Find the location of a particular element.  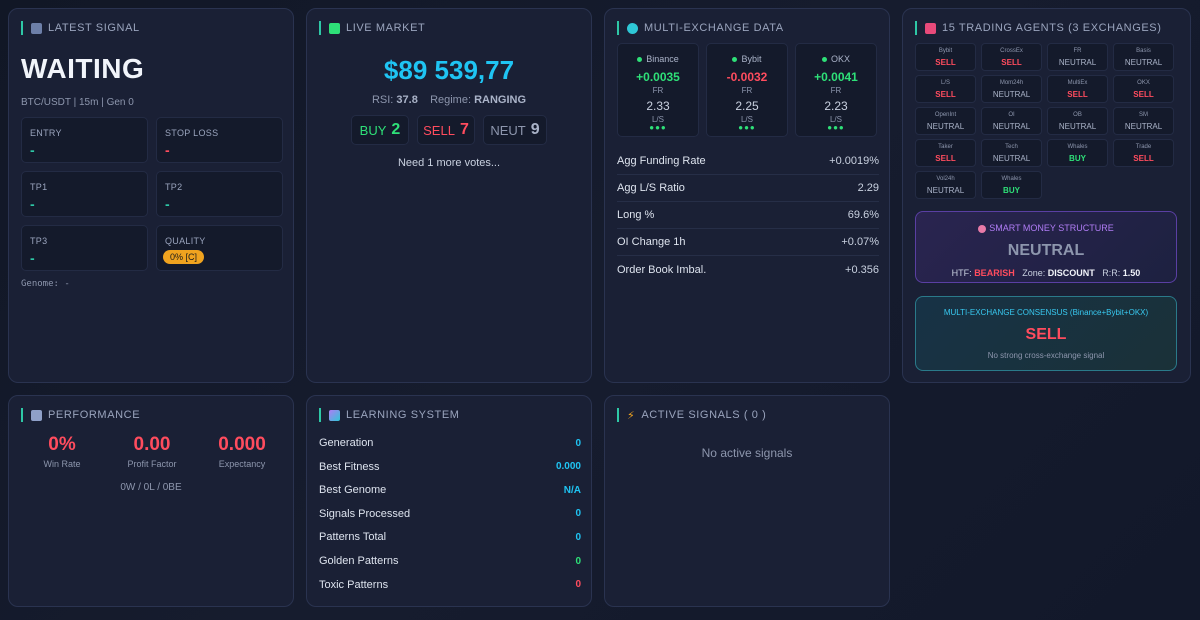

smc-title: SMART MONEY STRUCTURE is located at coordinates (1046, 228).